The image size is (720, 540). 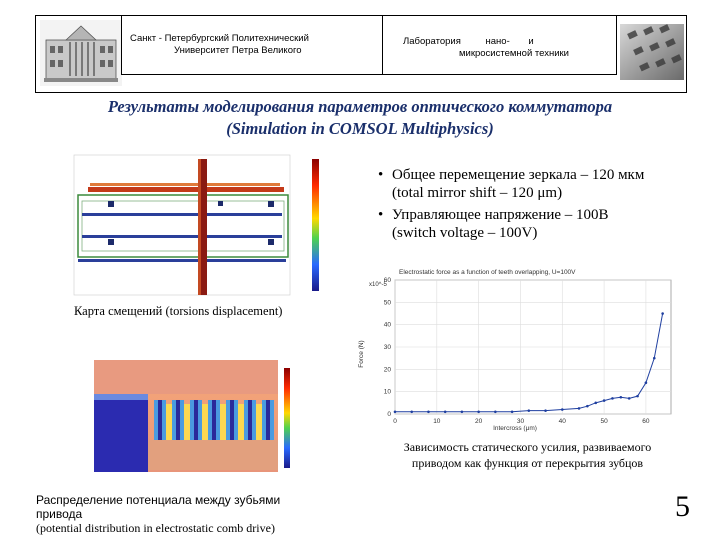 What do you see at coordinates (652, 52) in the screenshot?
I see `chip-photo-image` at bounding box center [652, 52].